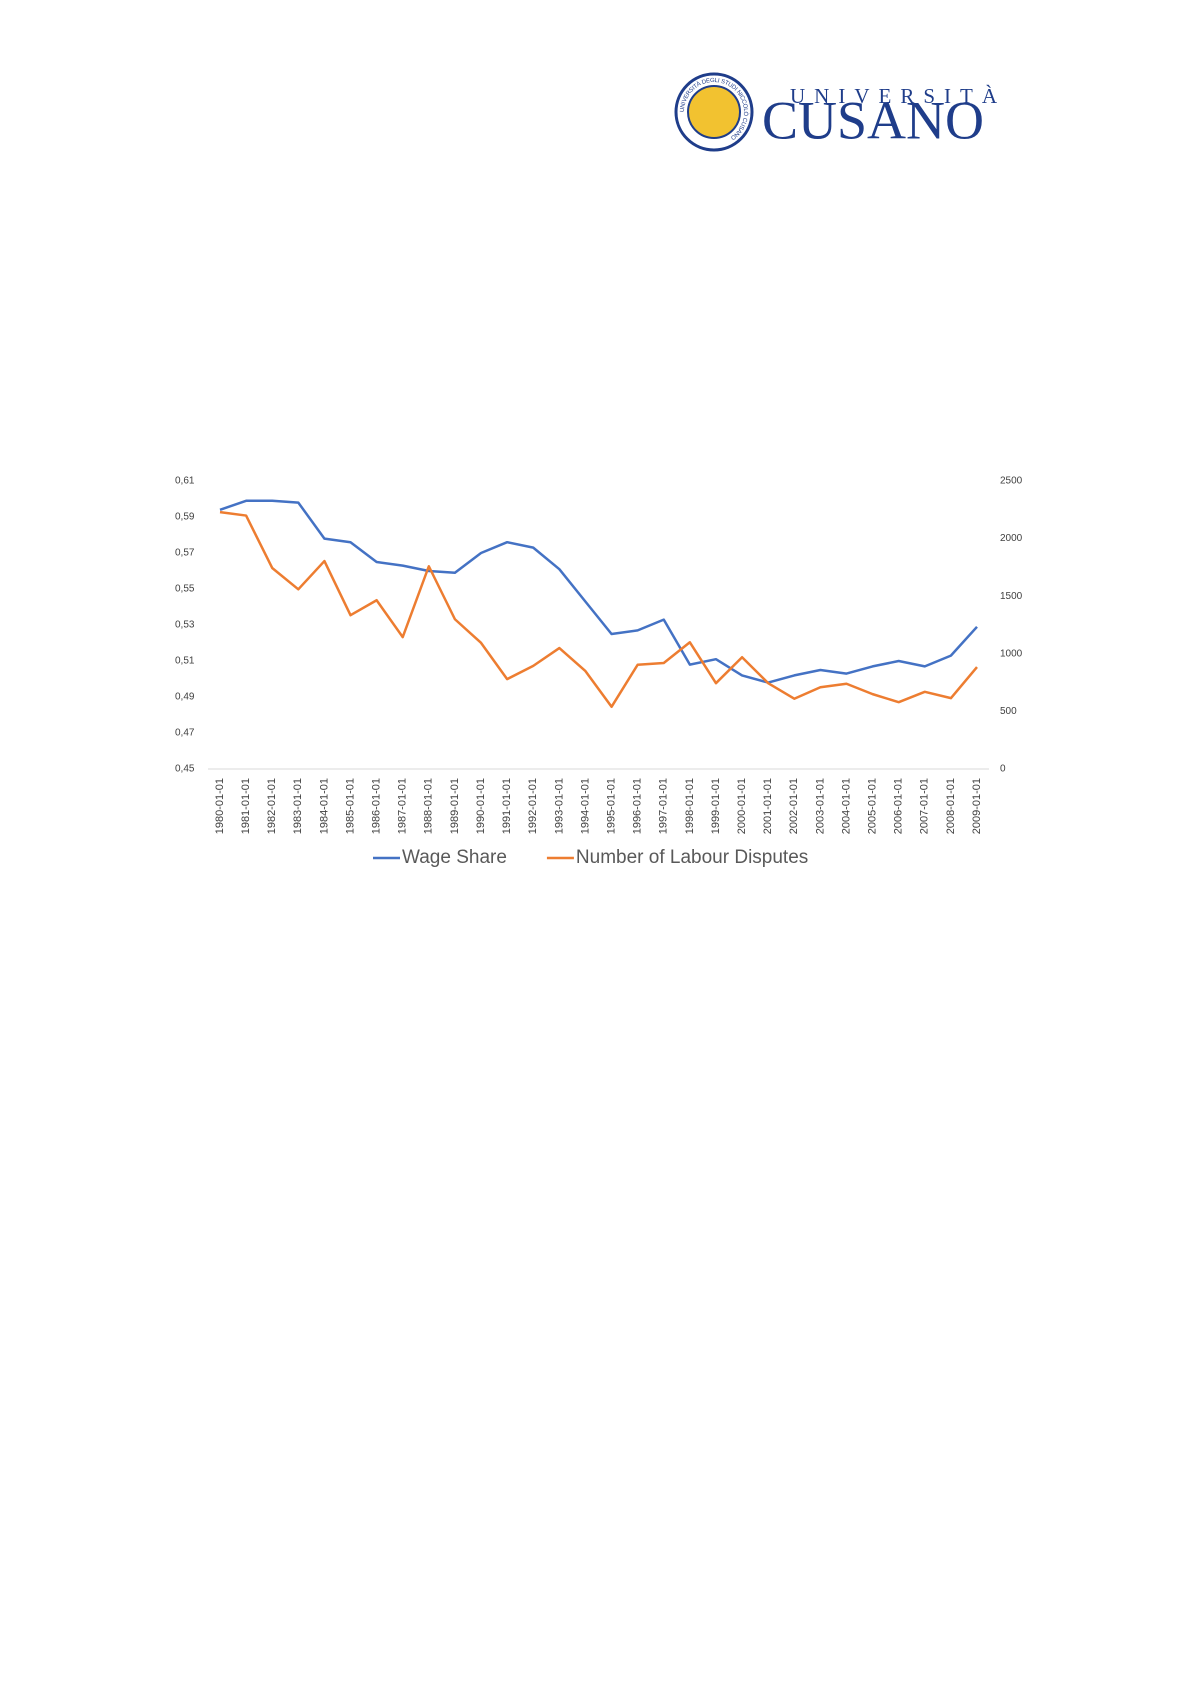 This screenshot has width=1190, height=1684. I want to click on x-tick-label: 1990-01-01, so click(481, 806).